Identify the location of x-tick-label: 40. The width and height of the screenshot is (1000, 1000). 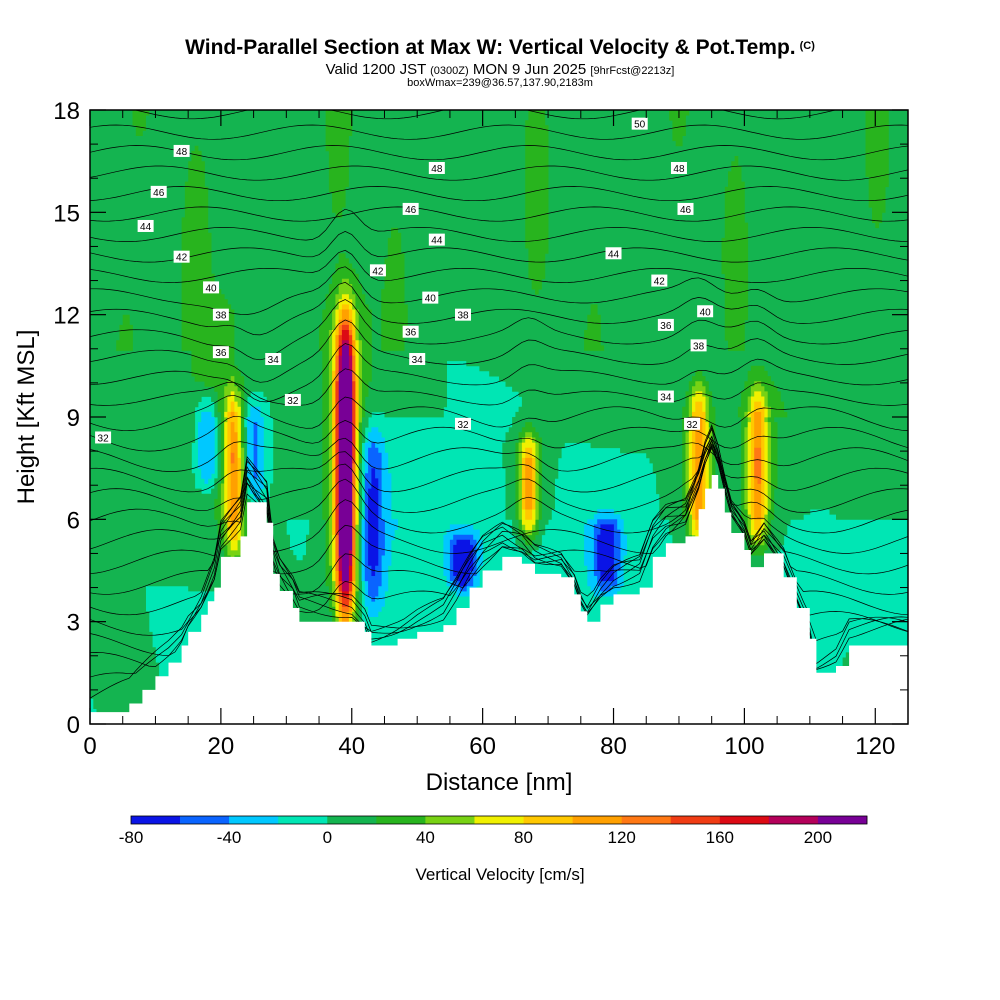
(351, 746).